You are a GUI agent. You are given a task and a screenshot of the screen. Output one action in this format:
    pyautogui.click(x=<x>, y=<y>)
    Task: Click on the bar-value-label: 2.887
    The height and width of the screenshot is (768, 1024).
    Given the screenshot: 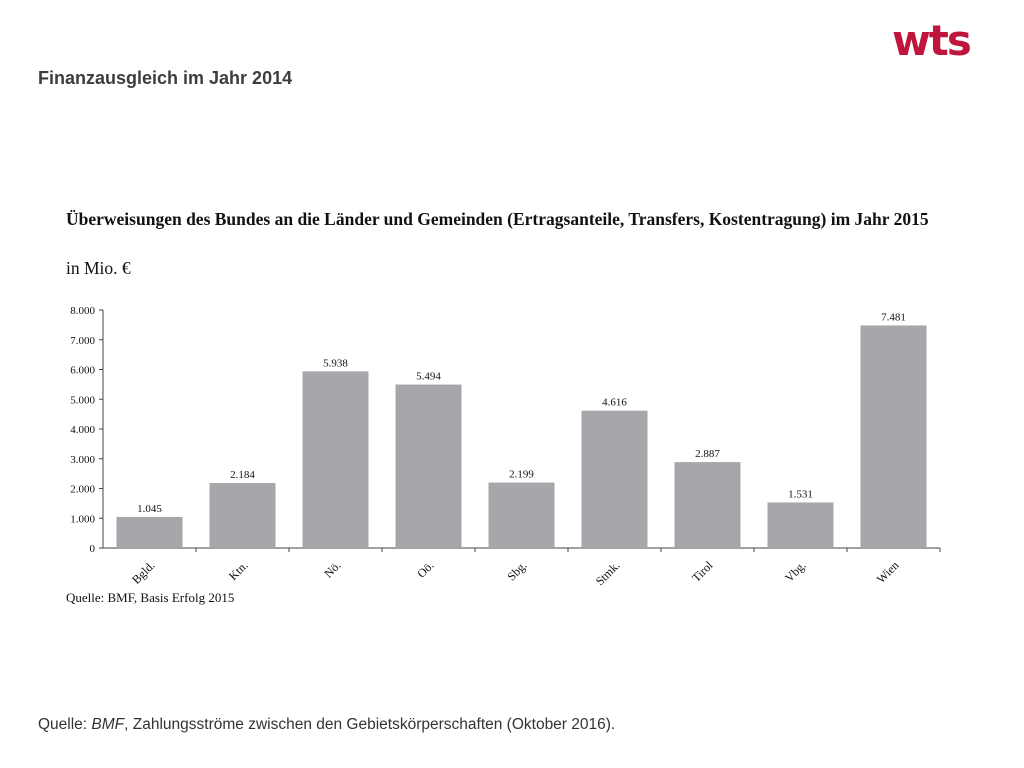 What is the action you would take?
    pyautogui.click(x=707, y=454)
    